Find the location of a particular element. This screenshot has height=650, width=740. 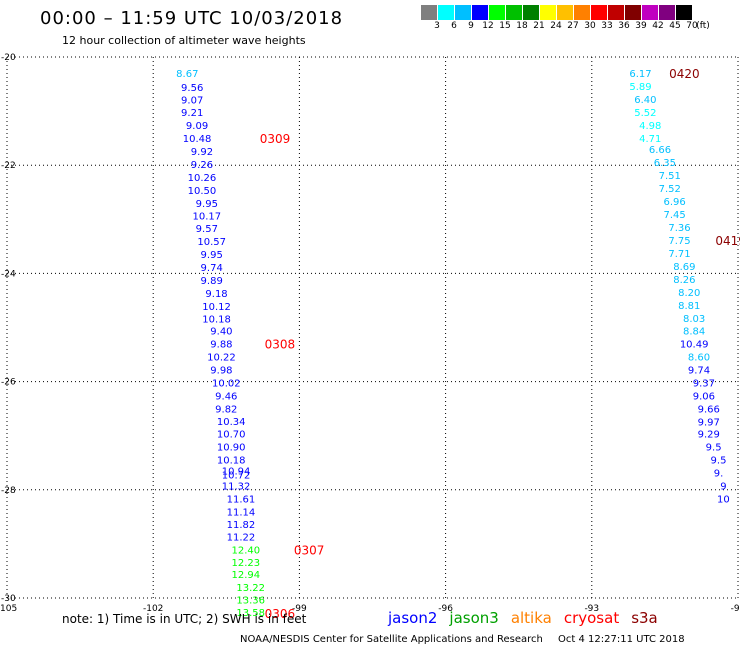

wave-height-label: 8.67 is located at coordinates (187, 74).